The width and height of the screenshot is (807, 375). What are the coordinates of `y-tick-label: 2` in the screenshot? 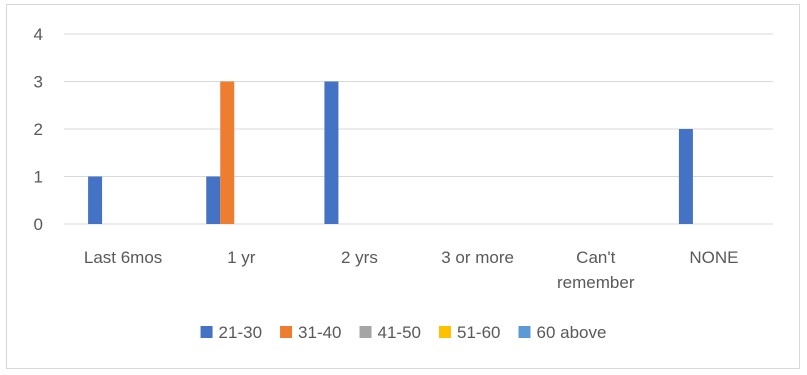 It's located at (38, 129).